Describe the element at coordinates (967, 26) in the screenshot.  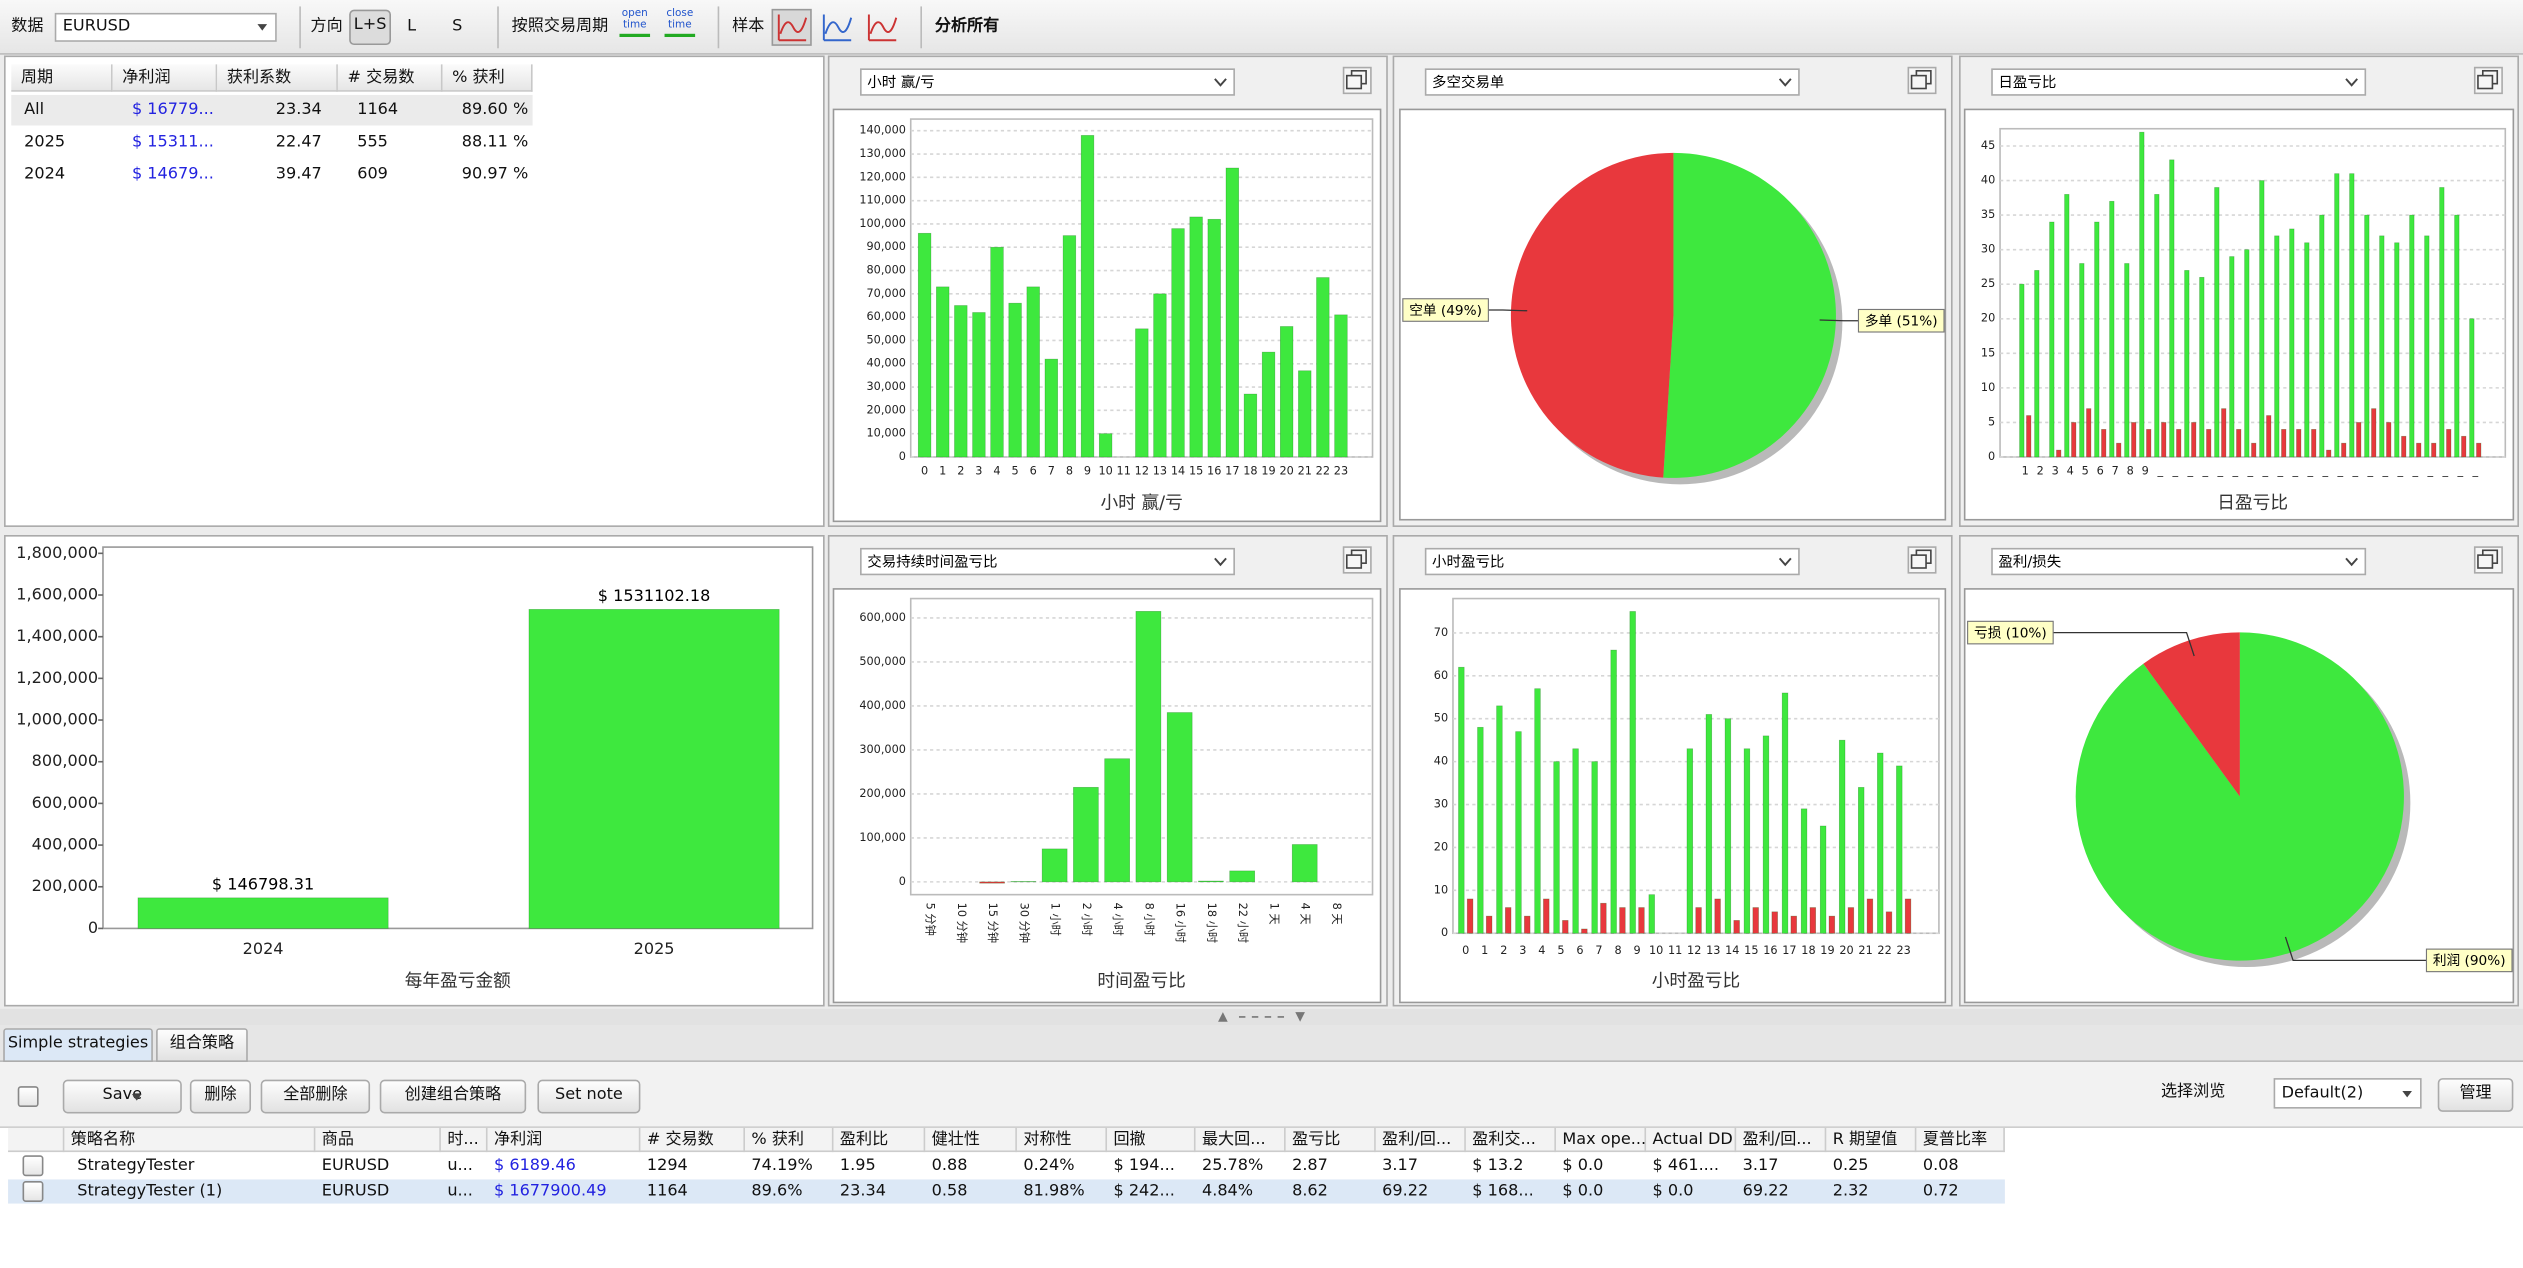
I see `analyze-all-button: 分析所有` at that location.